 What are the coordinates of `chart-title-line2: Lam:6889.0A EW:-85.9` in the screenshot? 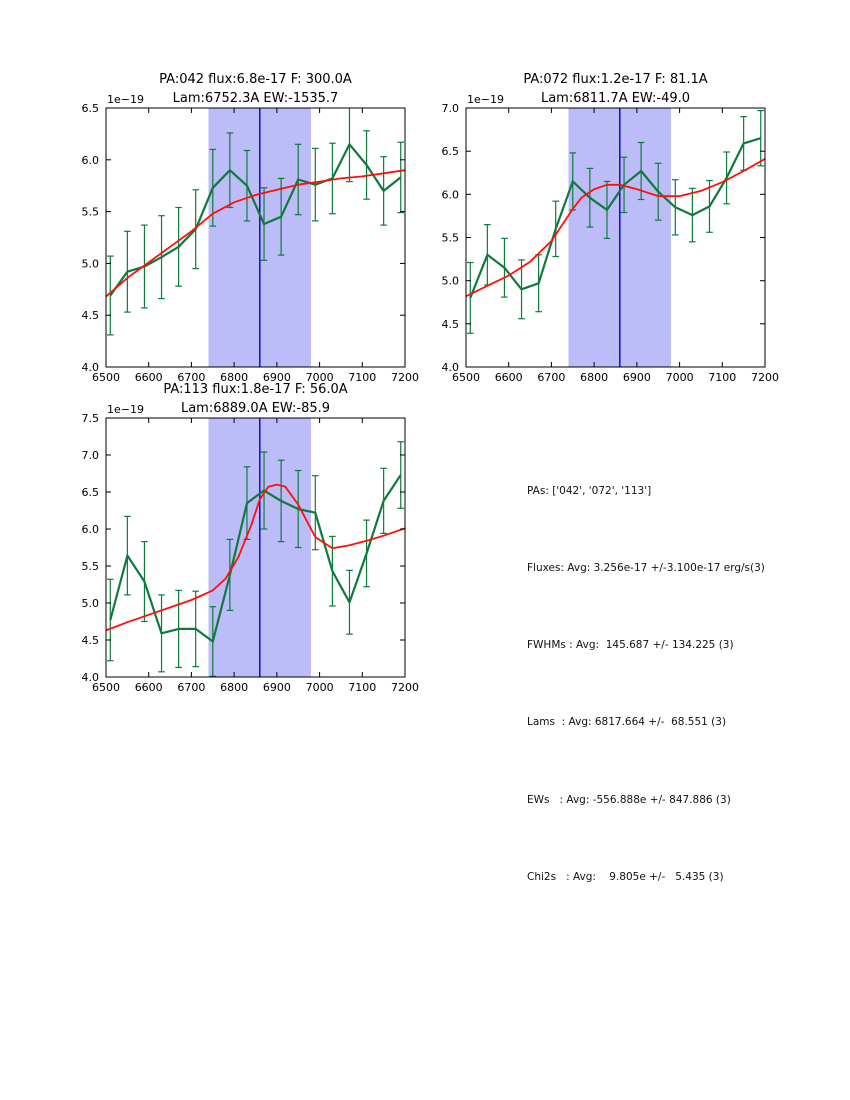 It's located at (255, 408).